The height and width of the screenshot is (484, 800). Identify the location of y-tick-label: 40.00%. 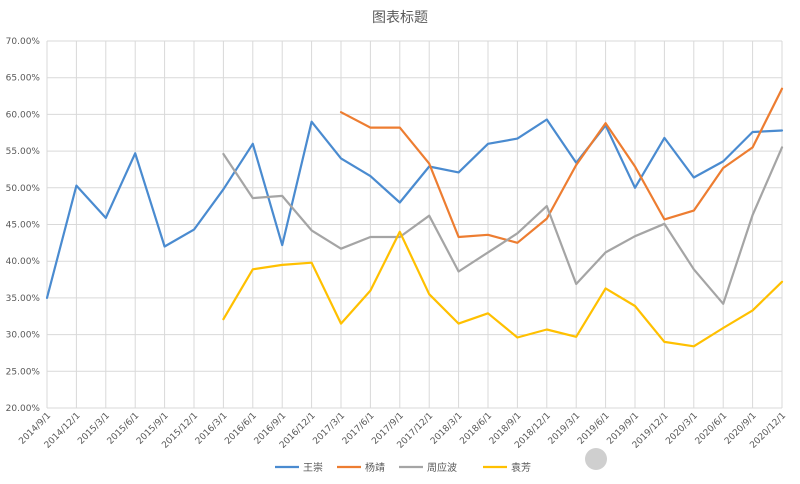
(23, 262).